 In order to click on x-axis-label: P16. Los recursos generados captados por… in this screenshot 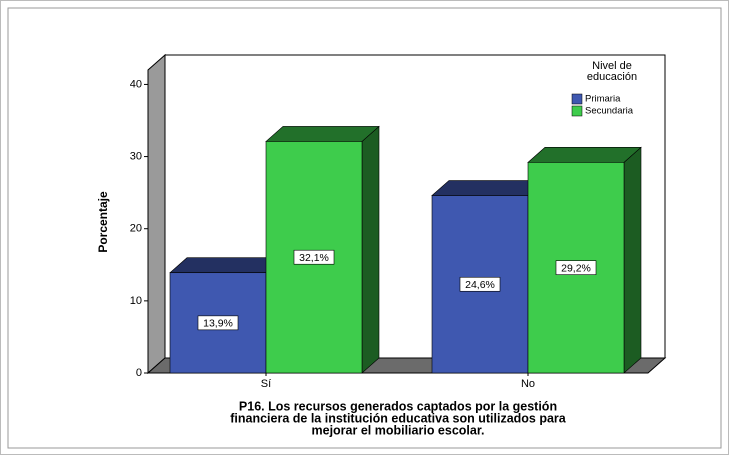, I will do `click(398, 406)`.